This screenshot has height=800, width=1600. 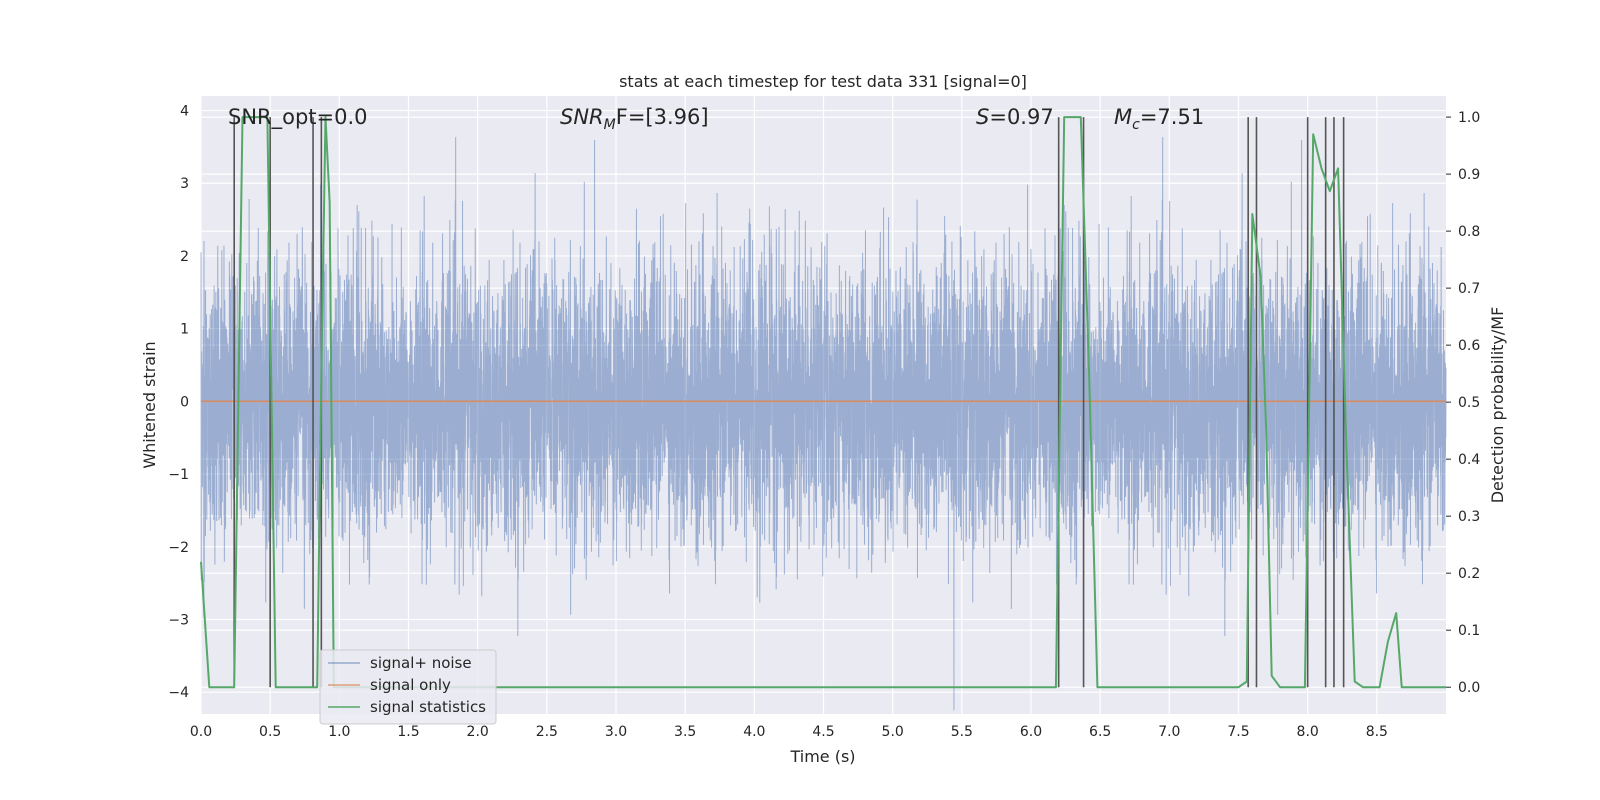 What do you see at coordinates (178, 548) in the screenshot?
I see `y-tick-label: −2` at bounding box center [178, 548].